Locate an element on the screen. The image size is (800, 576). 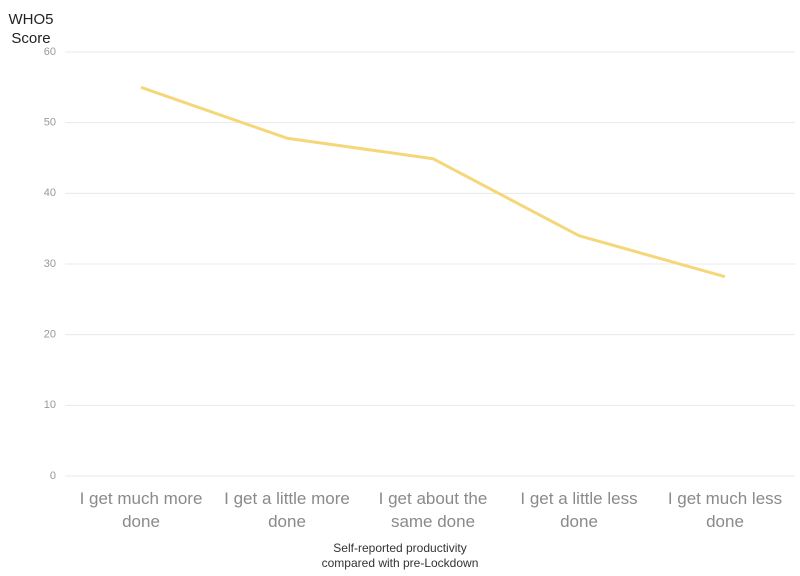
y-tick-label: 10 is located at coordinates (50, 405).